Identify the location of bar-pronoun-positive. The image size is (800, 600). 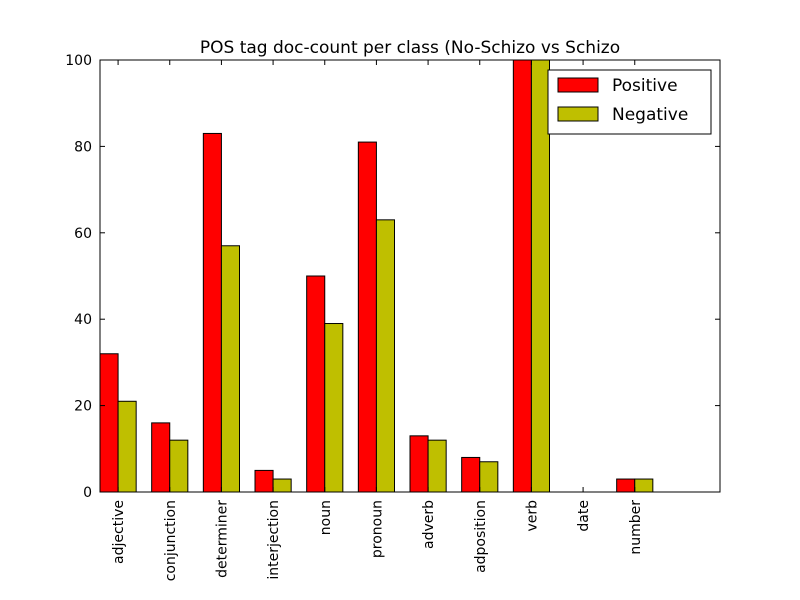
(367, 317).